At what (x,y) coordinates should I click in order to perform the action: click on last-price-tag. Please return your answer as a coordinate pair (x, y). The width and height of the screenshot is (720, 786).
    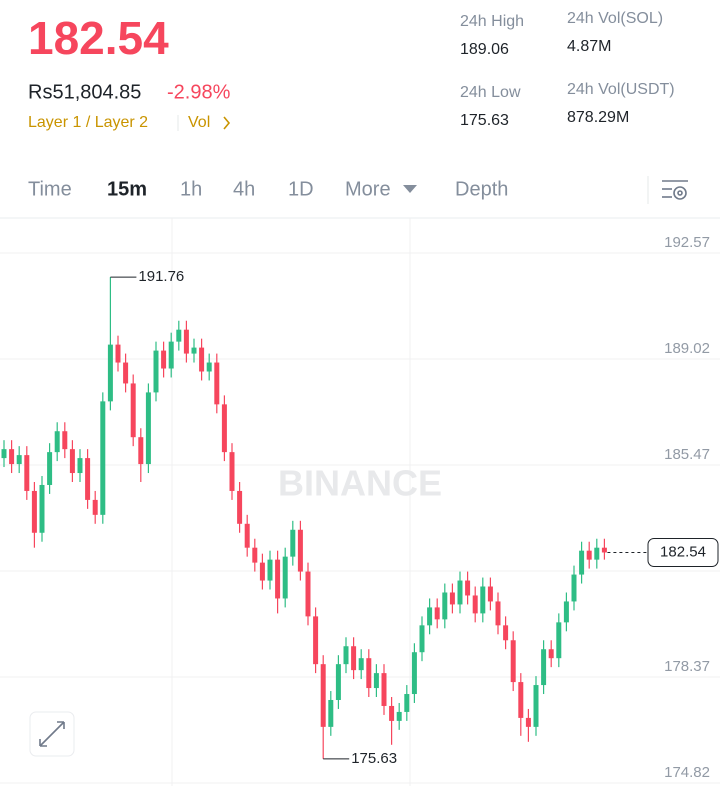
    Looking at the image, I should click on (683, 552).